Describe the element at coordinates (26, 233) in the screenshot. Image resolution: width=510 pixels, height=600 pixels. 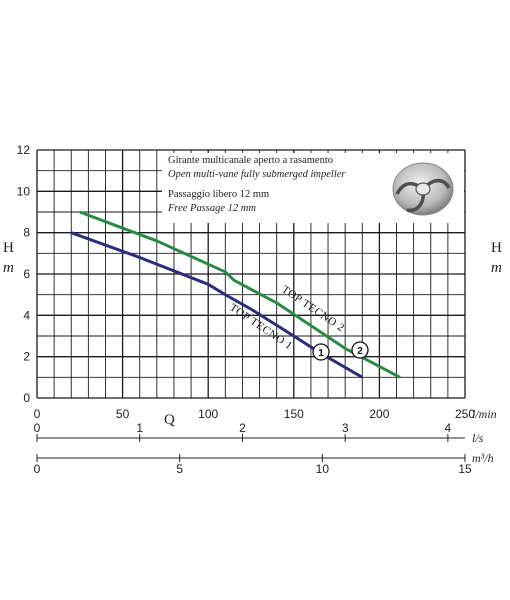
I see `y-tick-label: 8` at that location.